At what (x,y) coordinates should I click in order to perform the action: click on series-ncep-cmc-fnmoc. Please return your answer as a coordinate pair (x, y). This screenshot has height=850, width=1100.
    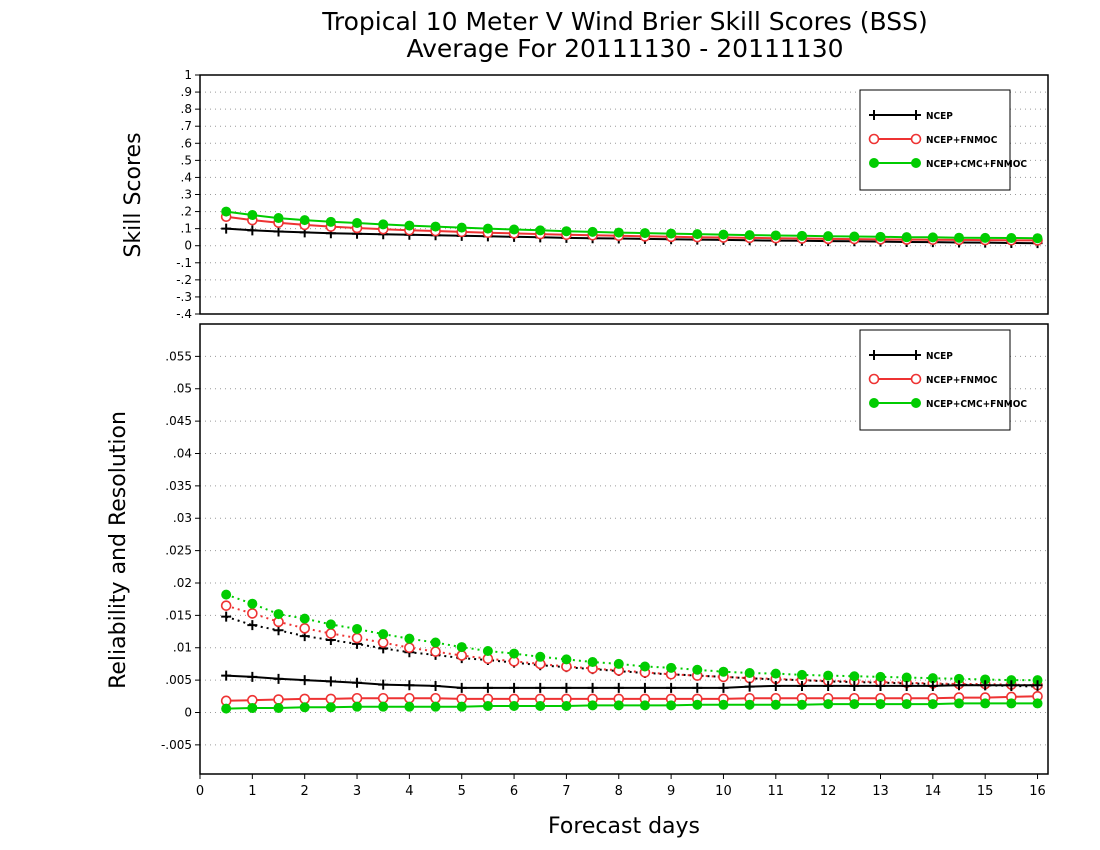
    Looking at the image, I should click on (632, 225).